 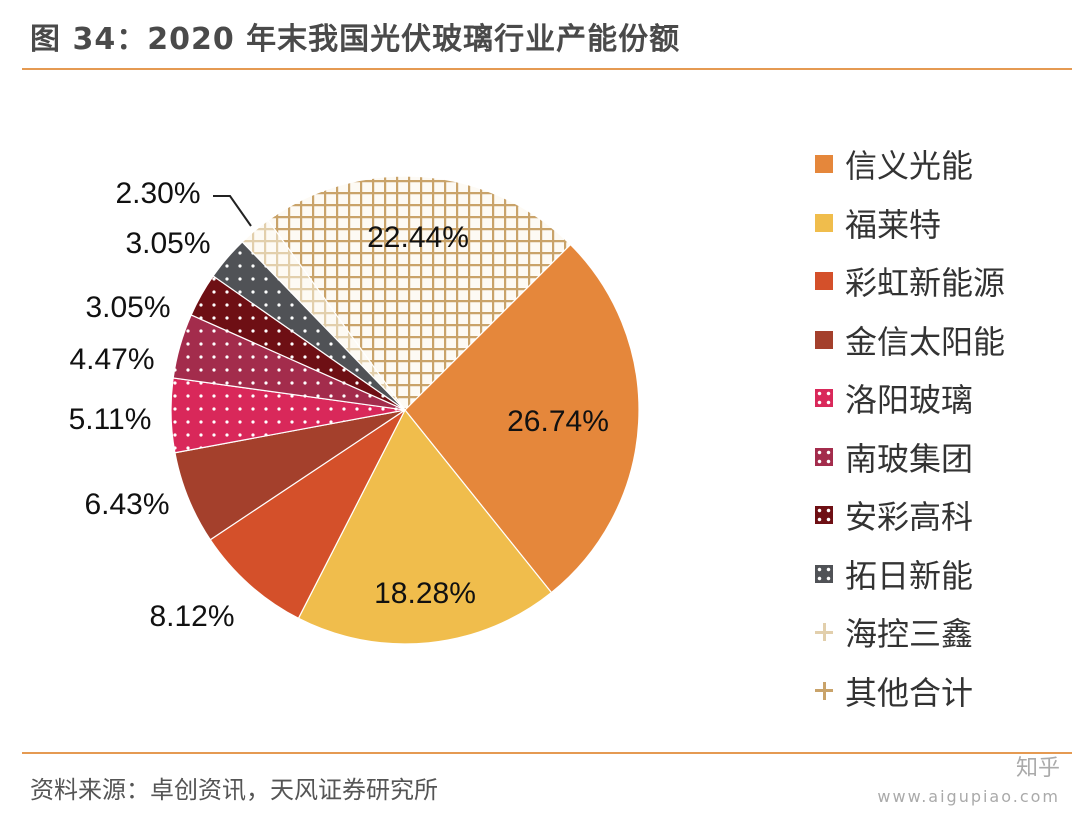 I want to click on data-label-5: 5.11%, so click(x=110, y=419).